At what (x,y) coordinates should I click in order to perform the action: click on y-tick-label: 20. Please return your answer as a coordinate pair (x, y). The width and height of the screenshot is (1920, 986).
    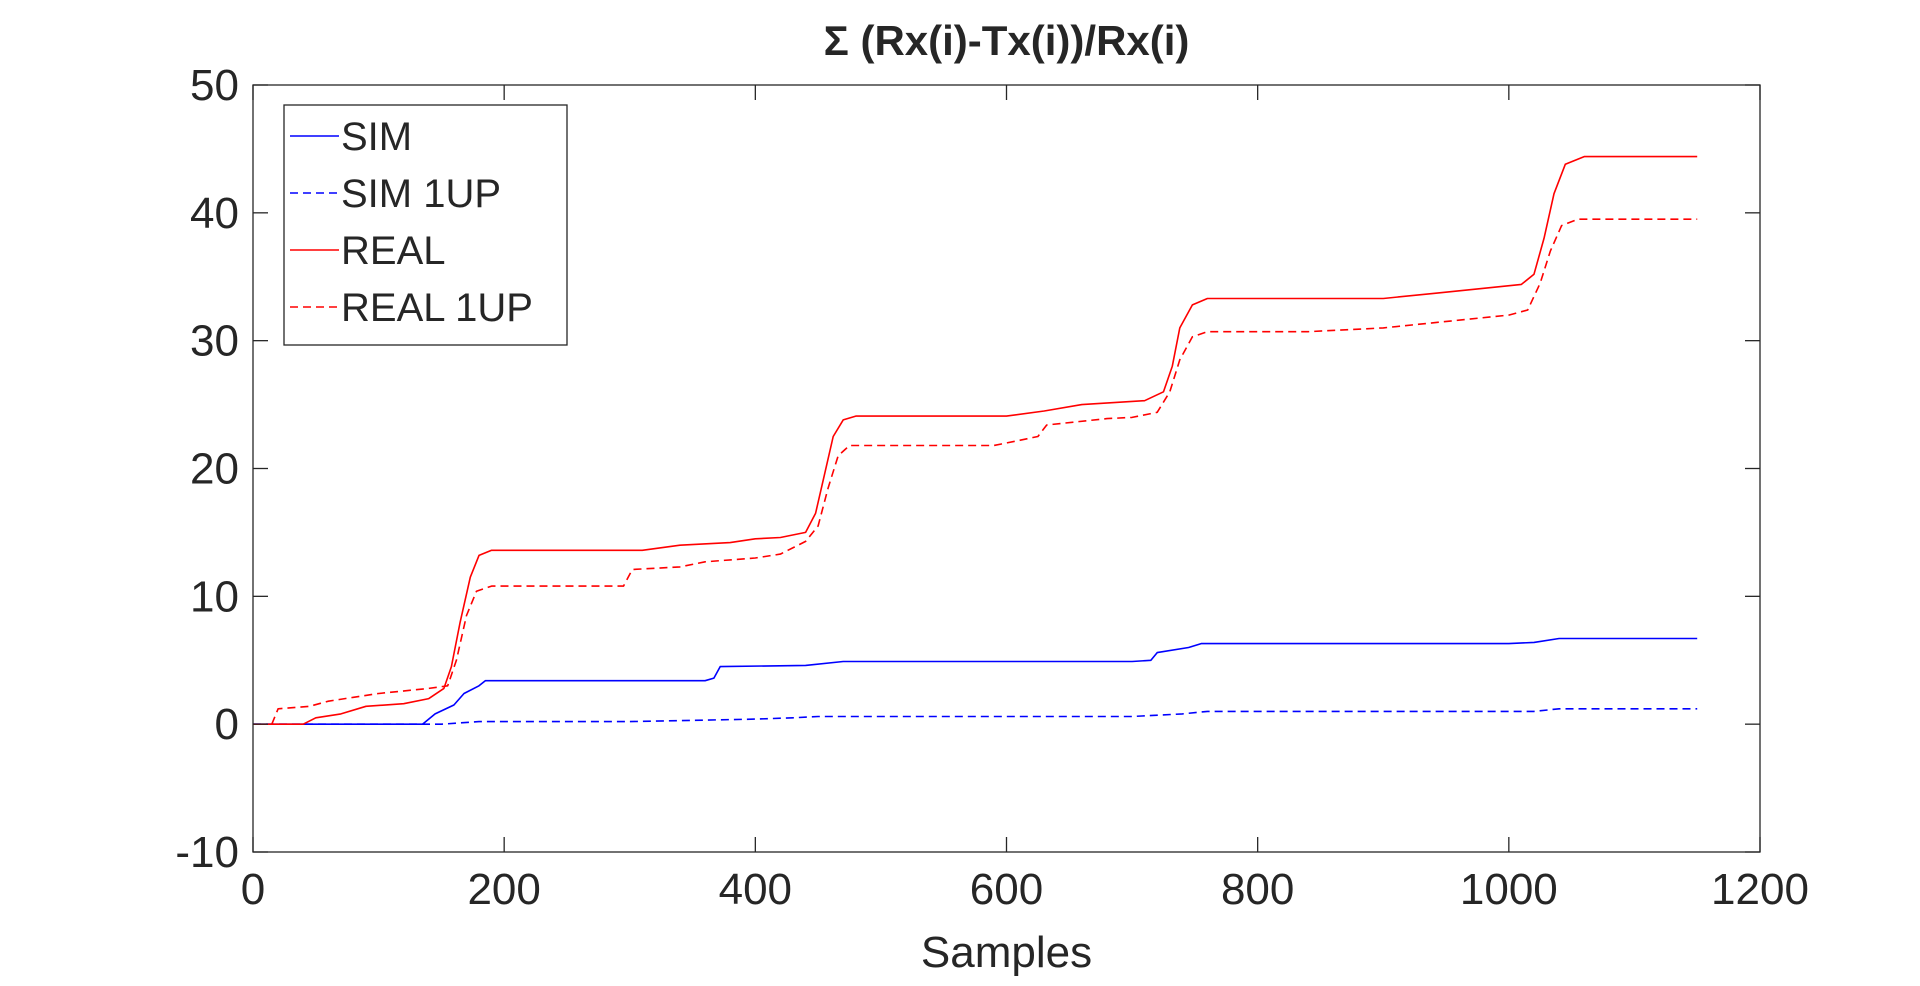
    Looking at the image, I should click on (214, 469).